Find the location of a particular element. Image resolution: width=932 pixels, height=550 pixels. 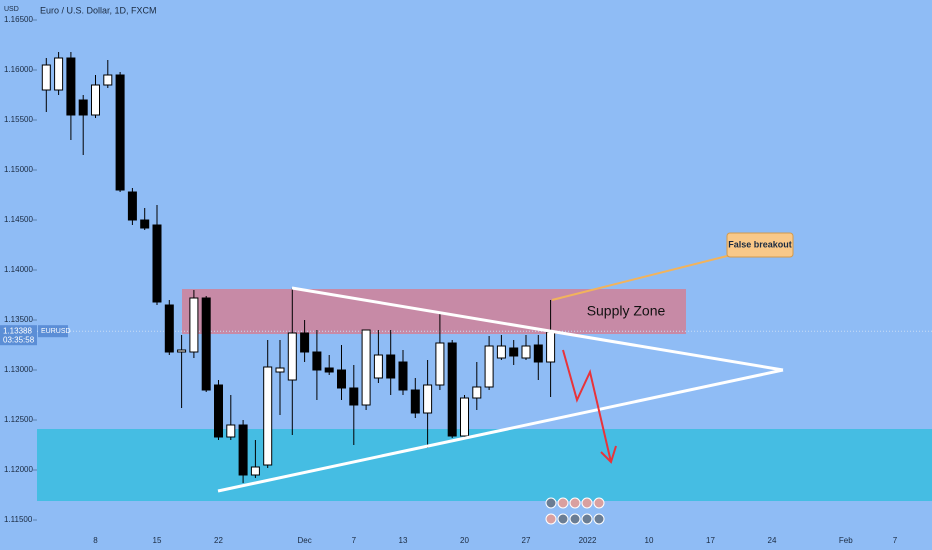

callout-text: False breakout is located at coordinates (760, 244).